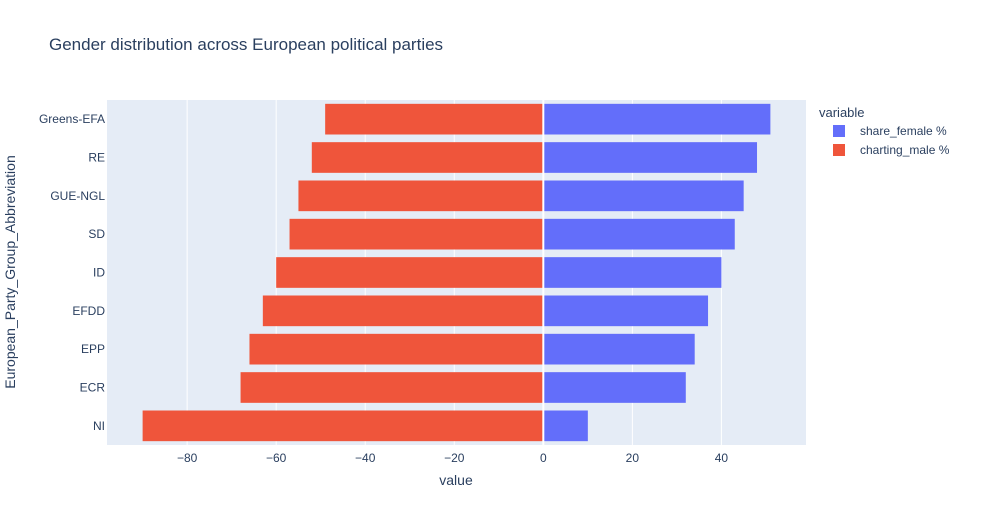  What do you see at coordinates (427, 157) in the screenshot?
I see `male-bar-re` at bounding box center [427, 157].